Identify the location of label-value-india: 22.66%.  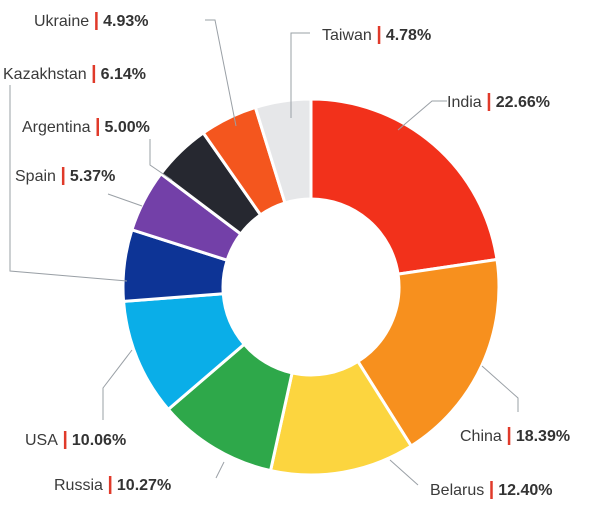
(523, 102).